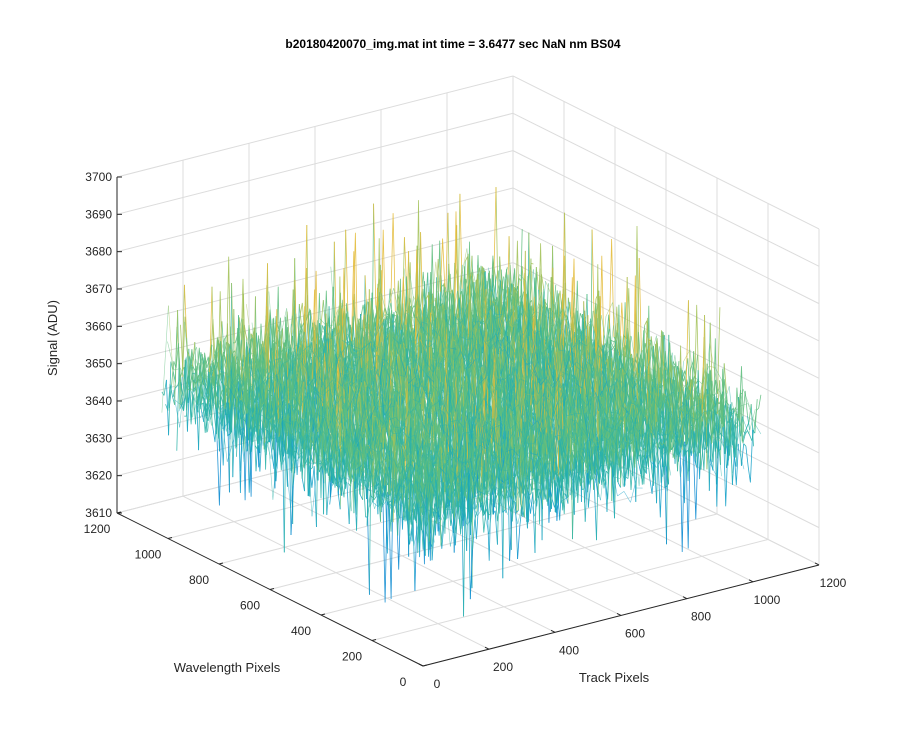 The width and height of the screenshot is (900, 750). What do you see at coordinates (614, 677) in the screenshot?
I see `x-axis-label: Track Pixels` at bounding box center [614, 677].